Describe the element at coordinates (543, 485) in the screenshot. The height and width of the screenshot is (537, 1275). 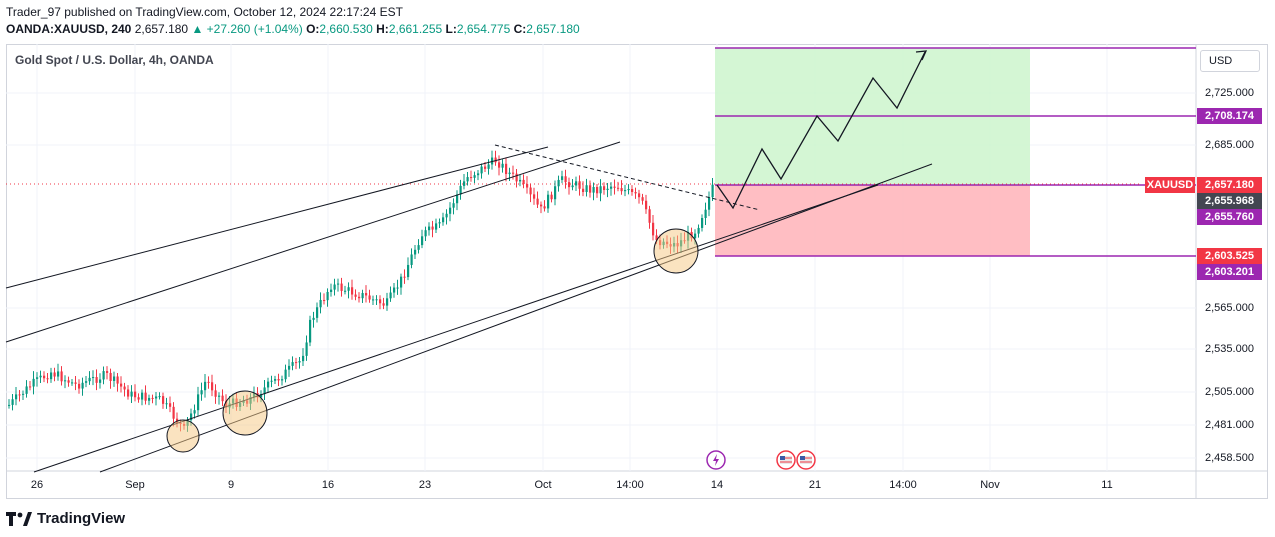
I see `x-tick: Oct` at that location.